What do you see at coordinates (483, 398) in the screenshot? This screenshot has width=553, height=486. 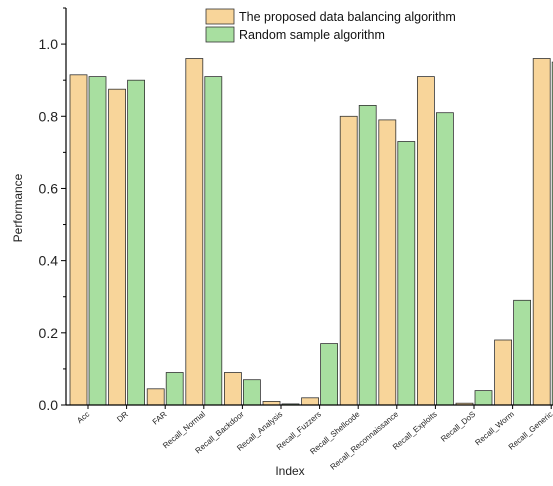 I see `bar-random-recall-dos` at bounding box center [483, 398].